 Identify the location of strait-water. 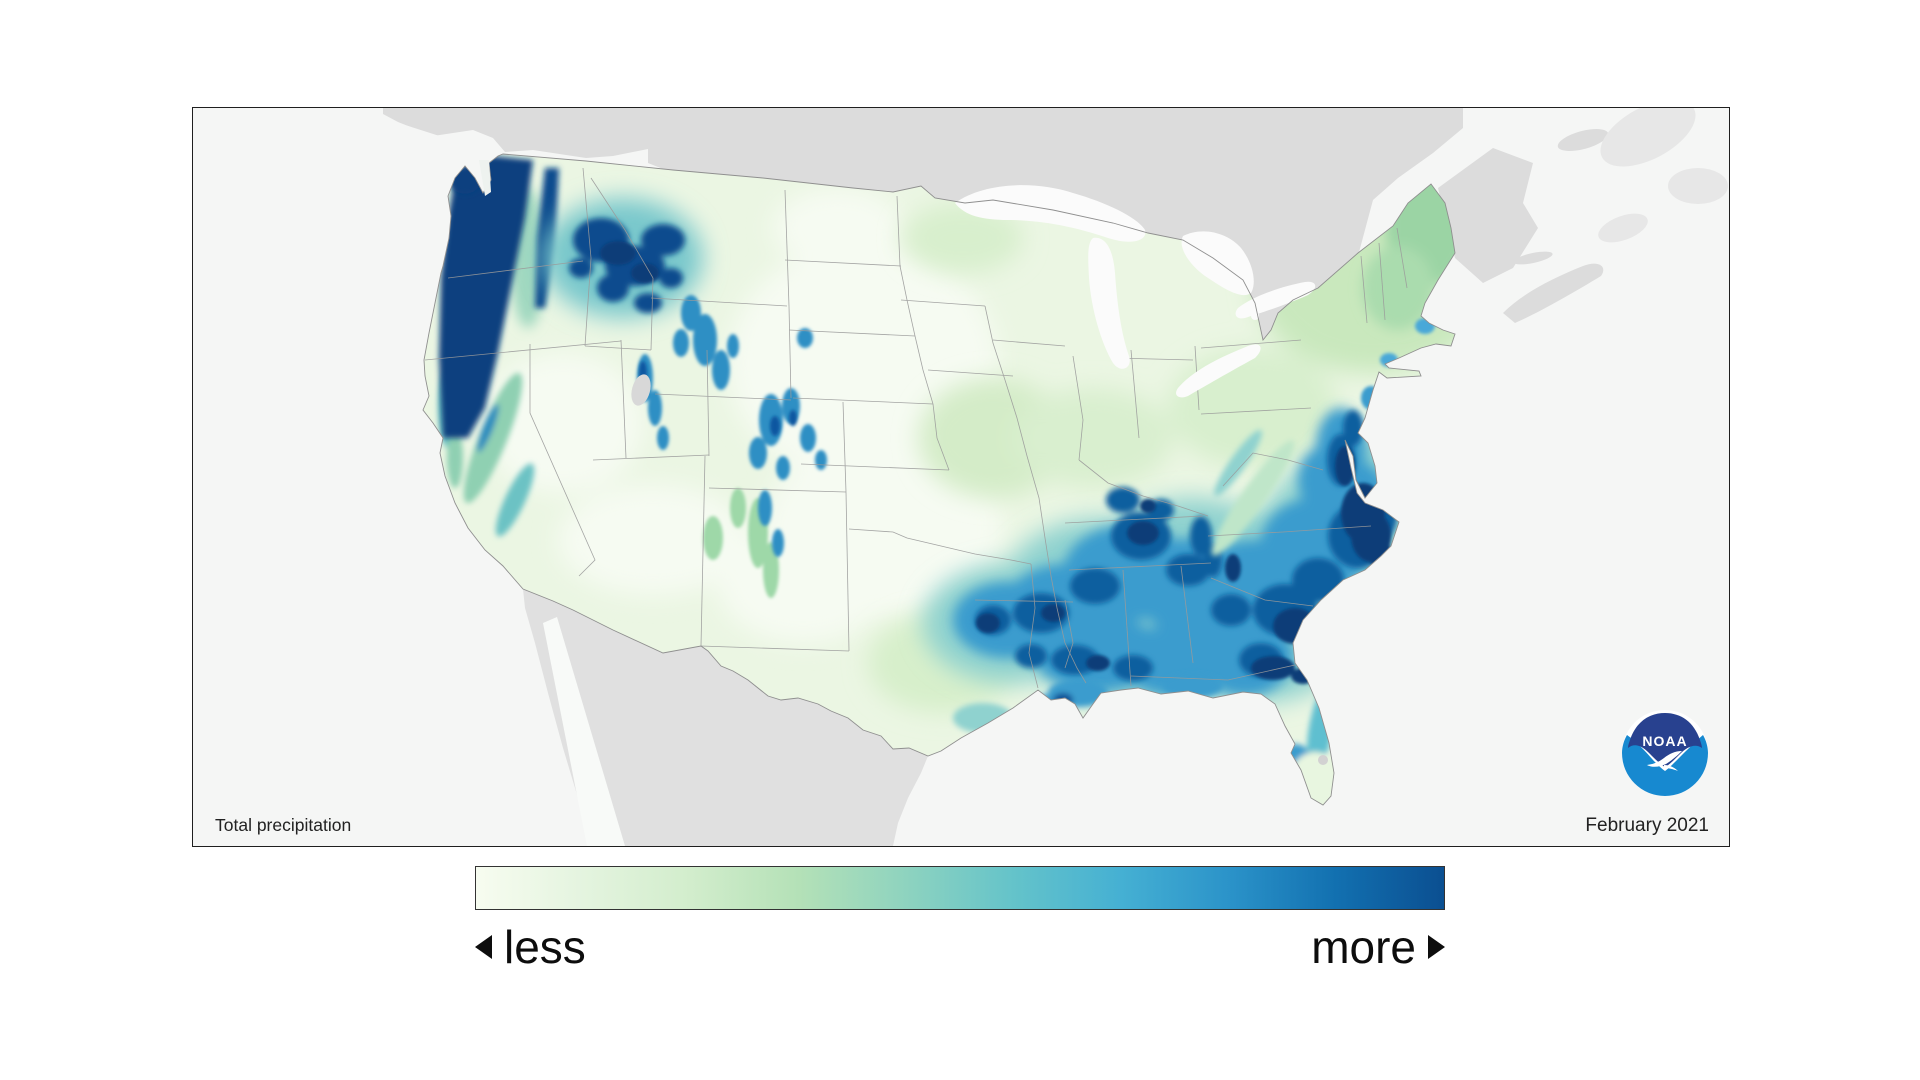
(440, 140).